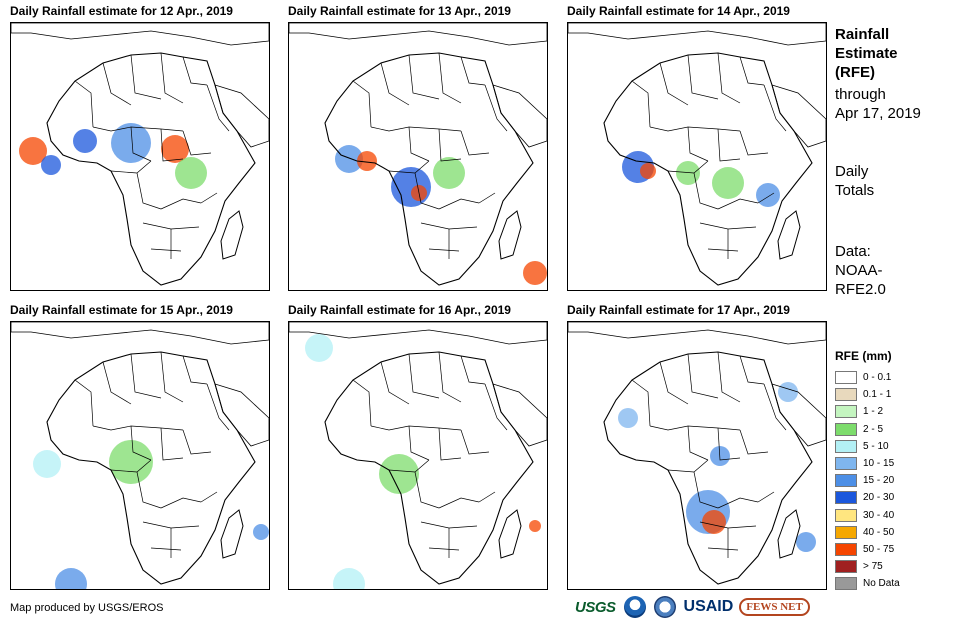 Image resolution: width=967 pixels, height=626 pixels. I want to click on totals-label: Daily Totals, so click(854, 181).